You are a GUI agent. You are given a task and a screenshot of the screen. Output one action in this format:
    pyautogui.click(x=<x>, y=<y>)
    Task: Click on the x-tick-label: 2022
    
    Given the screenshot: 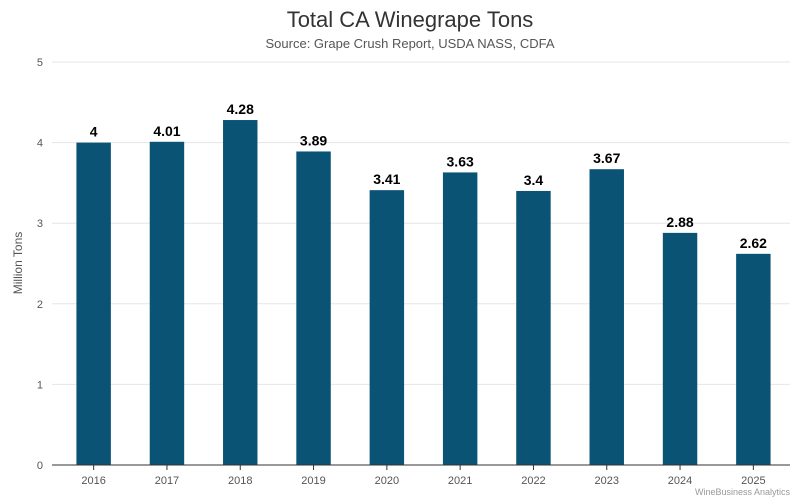 What is the action you would take?
    pyautogui.click(x=533, y=481)
    